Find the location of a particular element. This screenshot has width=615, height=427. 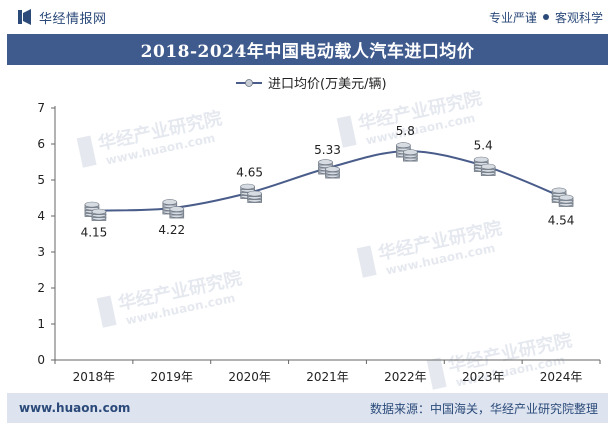

y-tick-label: 0 is located at coordinates (41, 360).